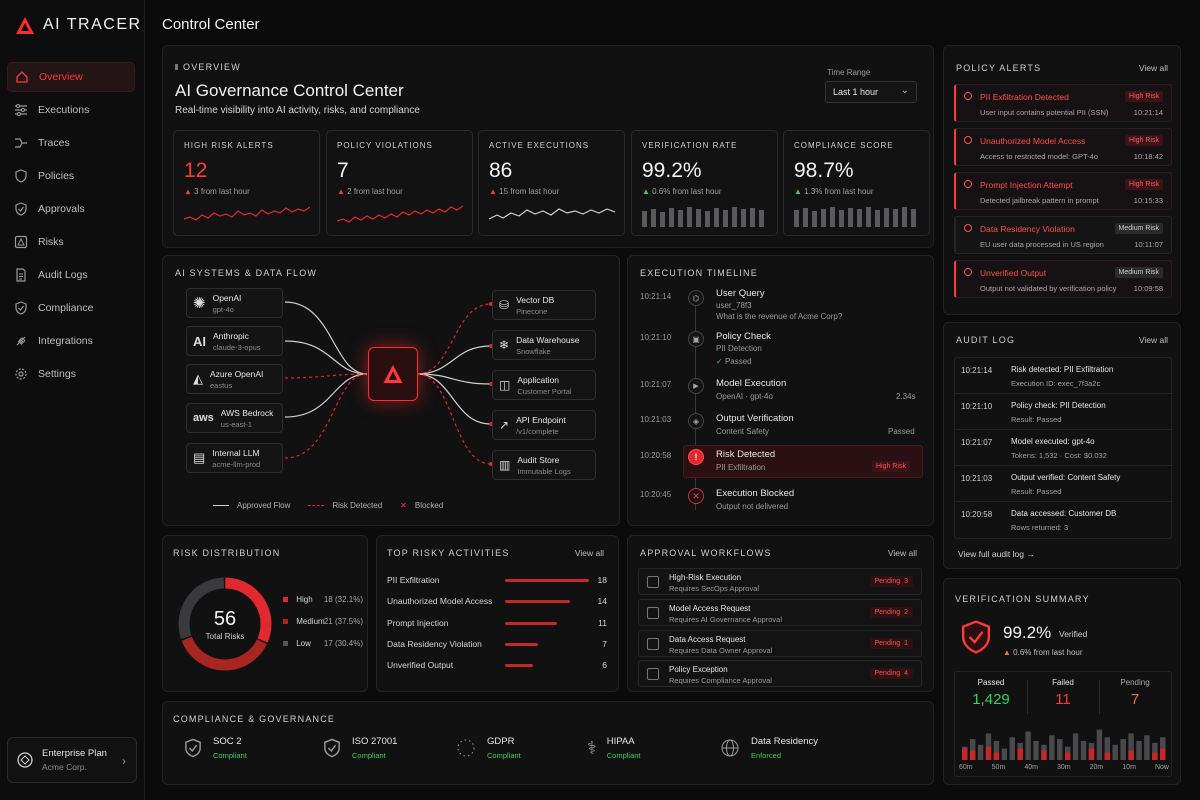 This screenshot has height=800, width=1200. What do you see at coordinates (614, 748) in the screenshot?
I see `compliance-item-hipaa: ⚕ HIPAA Compliant` at bounding box center [614, 748].